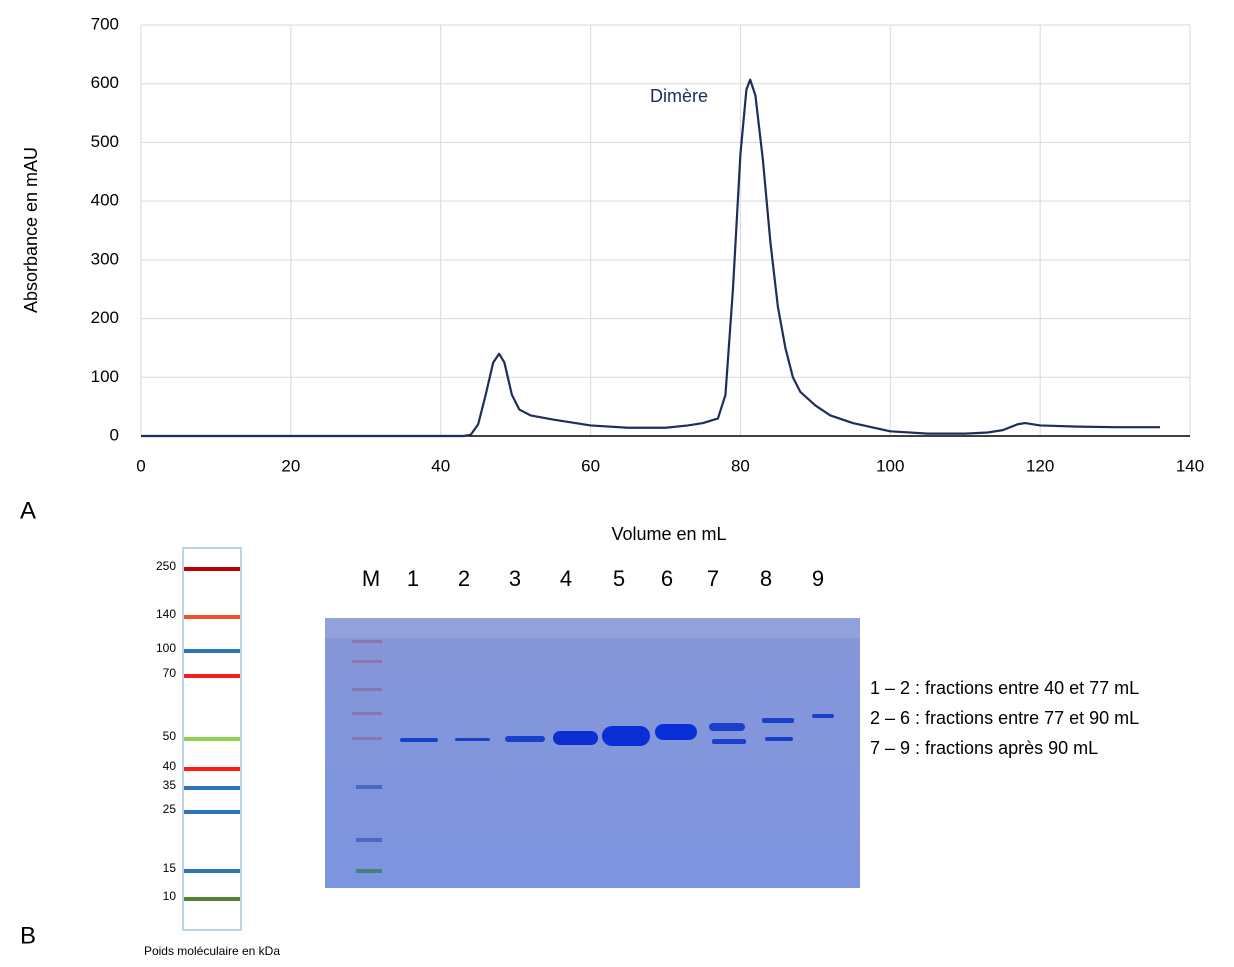 Image resolution: width=1234 pixels, height=967 pixels. I want to click on y-tick-label: 600, so click(105, 82).